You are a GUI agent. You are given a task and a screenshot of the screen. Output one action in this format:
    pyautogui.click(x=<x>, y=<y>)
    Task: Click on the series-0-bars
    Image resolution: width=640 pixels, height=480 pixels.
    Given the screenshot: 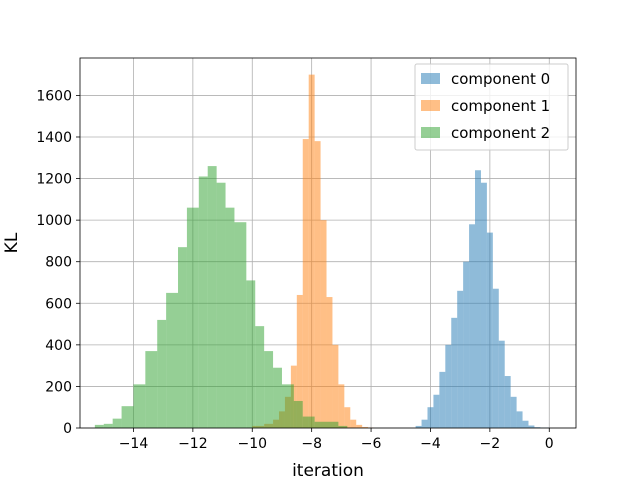 What is the action you would take?
    pyautogui.click(x=482, y=299)
    